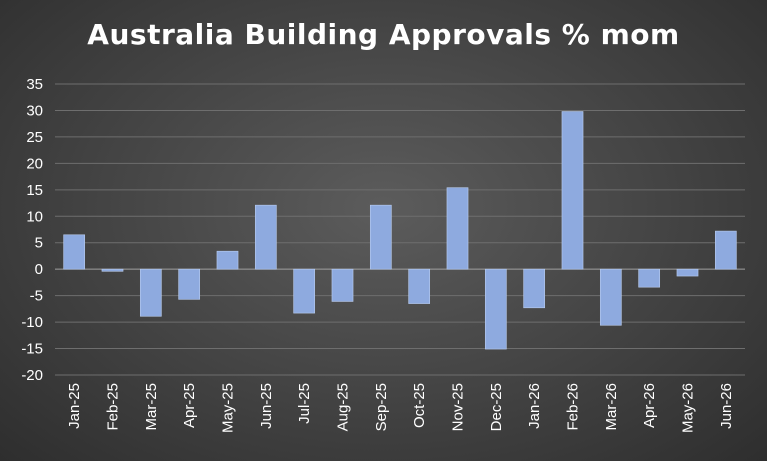 This screenshot has width=767, height=461. Describe the element at coordinates (151, 407) in the screenshot. I see `x-tick-label: Mar-25` at that location.